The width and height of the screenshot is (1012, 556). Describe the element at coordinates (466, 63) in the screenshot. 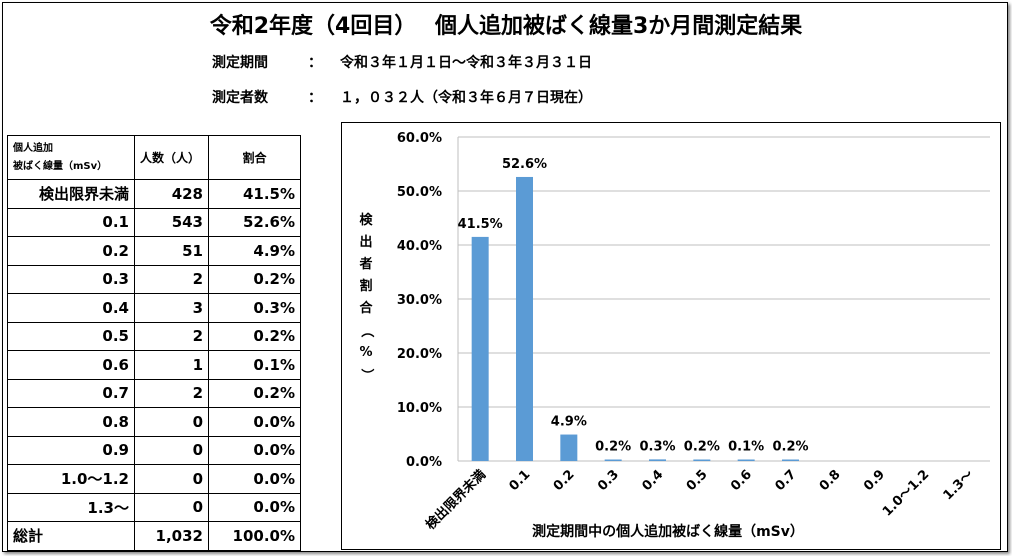

I see `period-value: 令和３年１月１日～令和３年３月３１日` at that location.